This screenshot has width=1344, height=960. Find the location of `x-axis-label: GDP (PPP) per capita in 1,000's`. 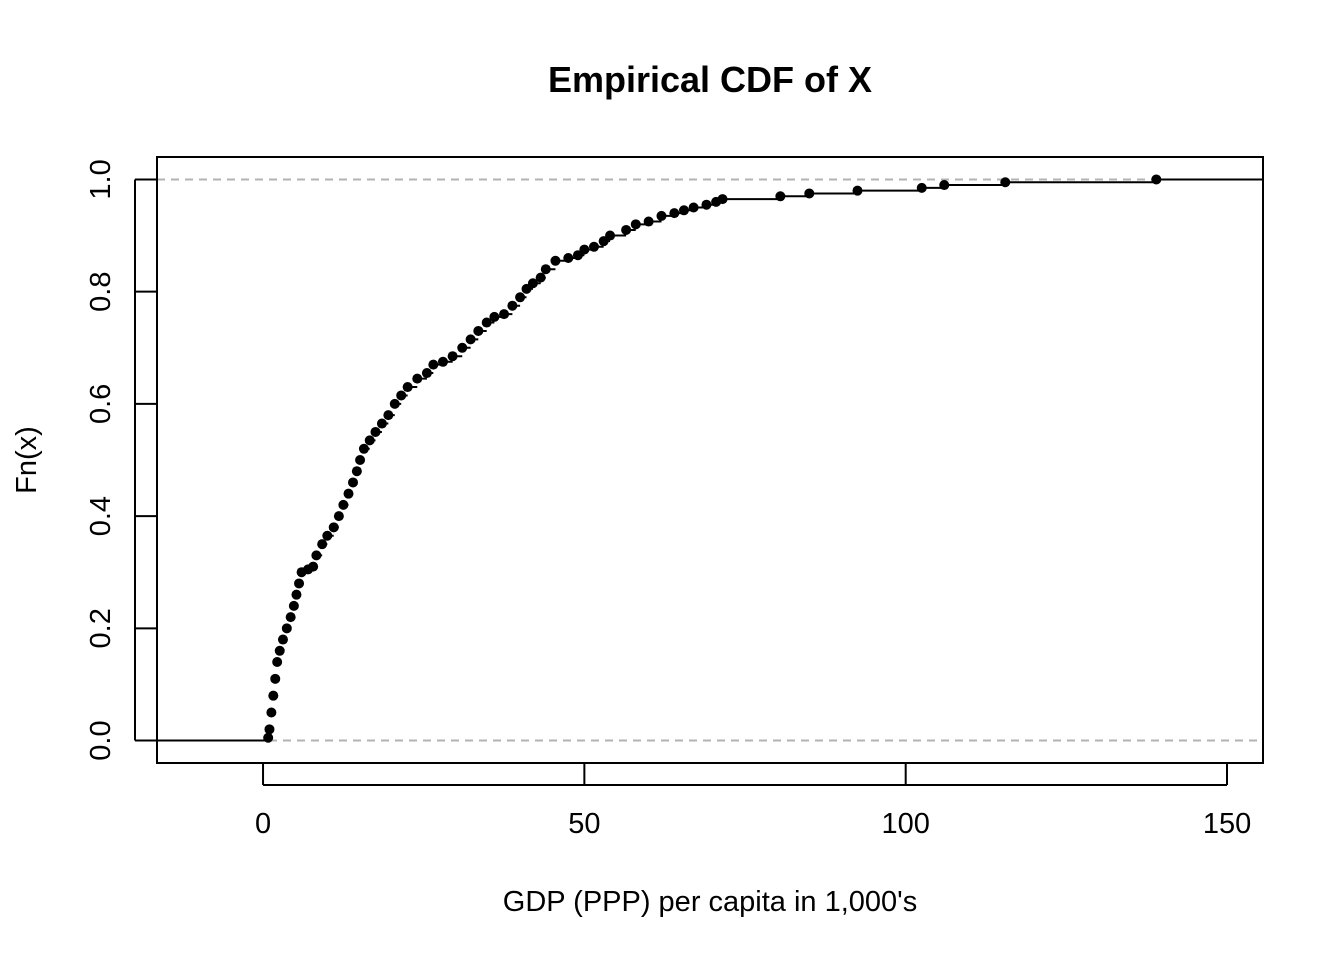

x-axis-label: GDP (PPP) per capita in 1,000's is located at coordinates (710, 902).